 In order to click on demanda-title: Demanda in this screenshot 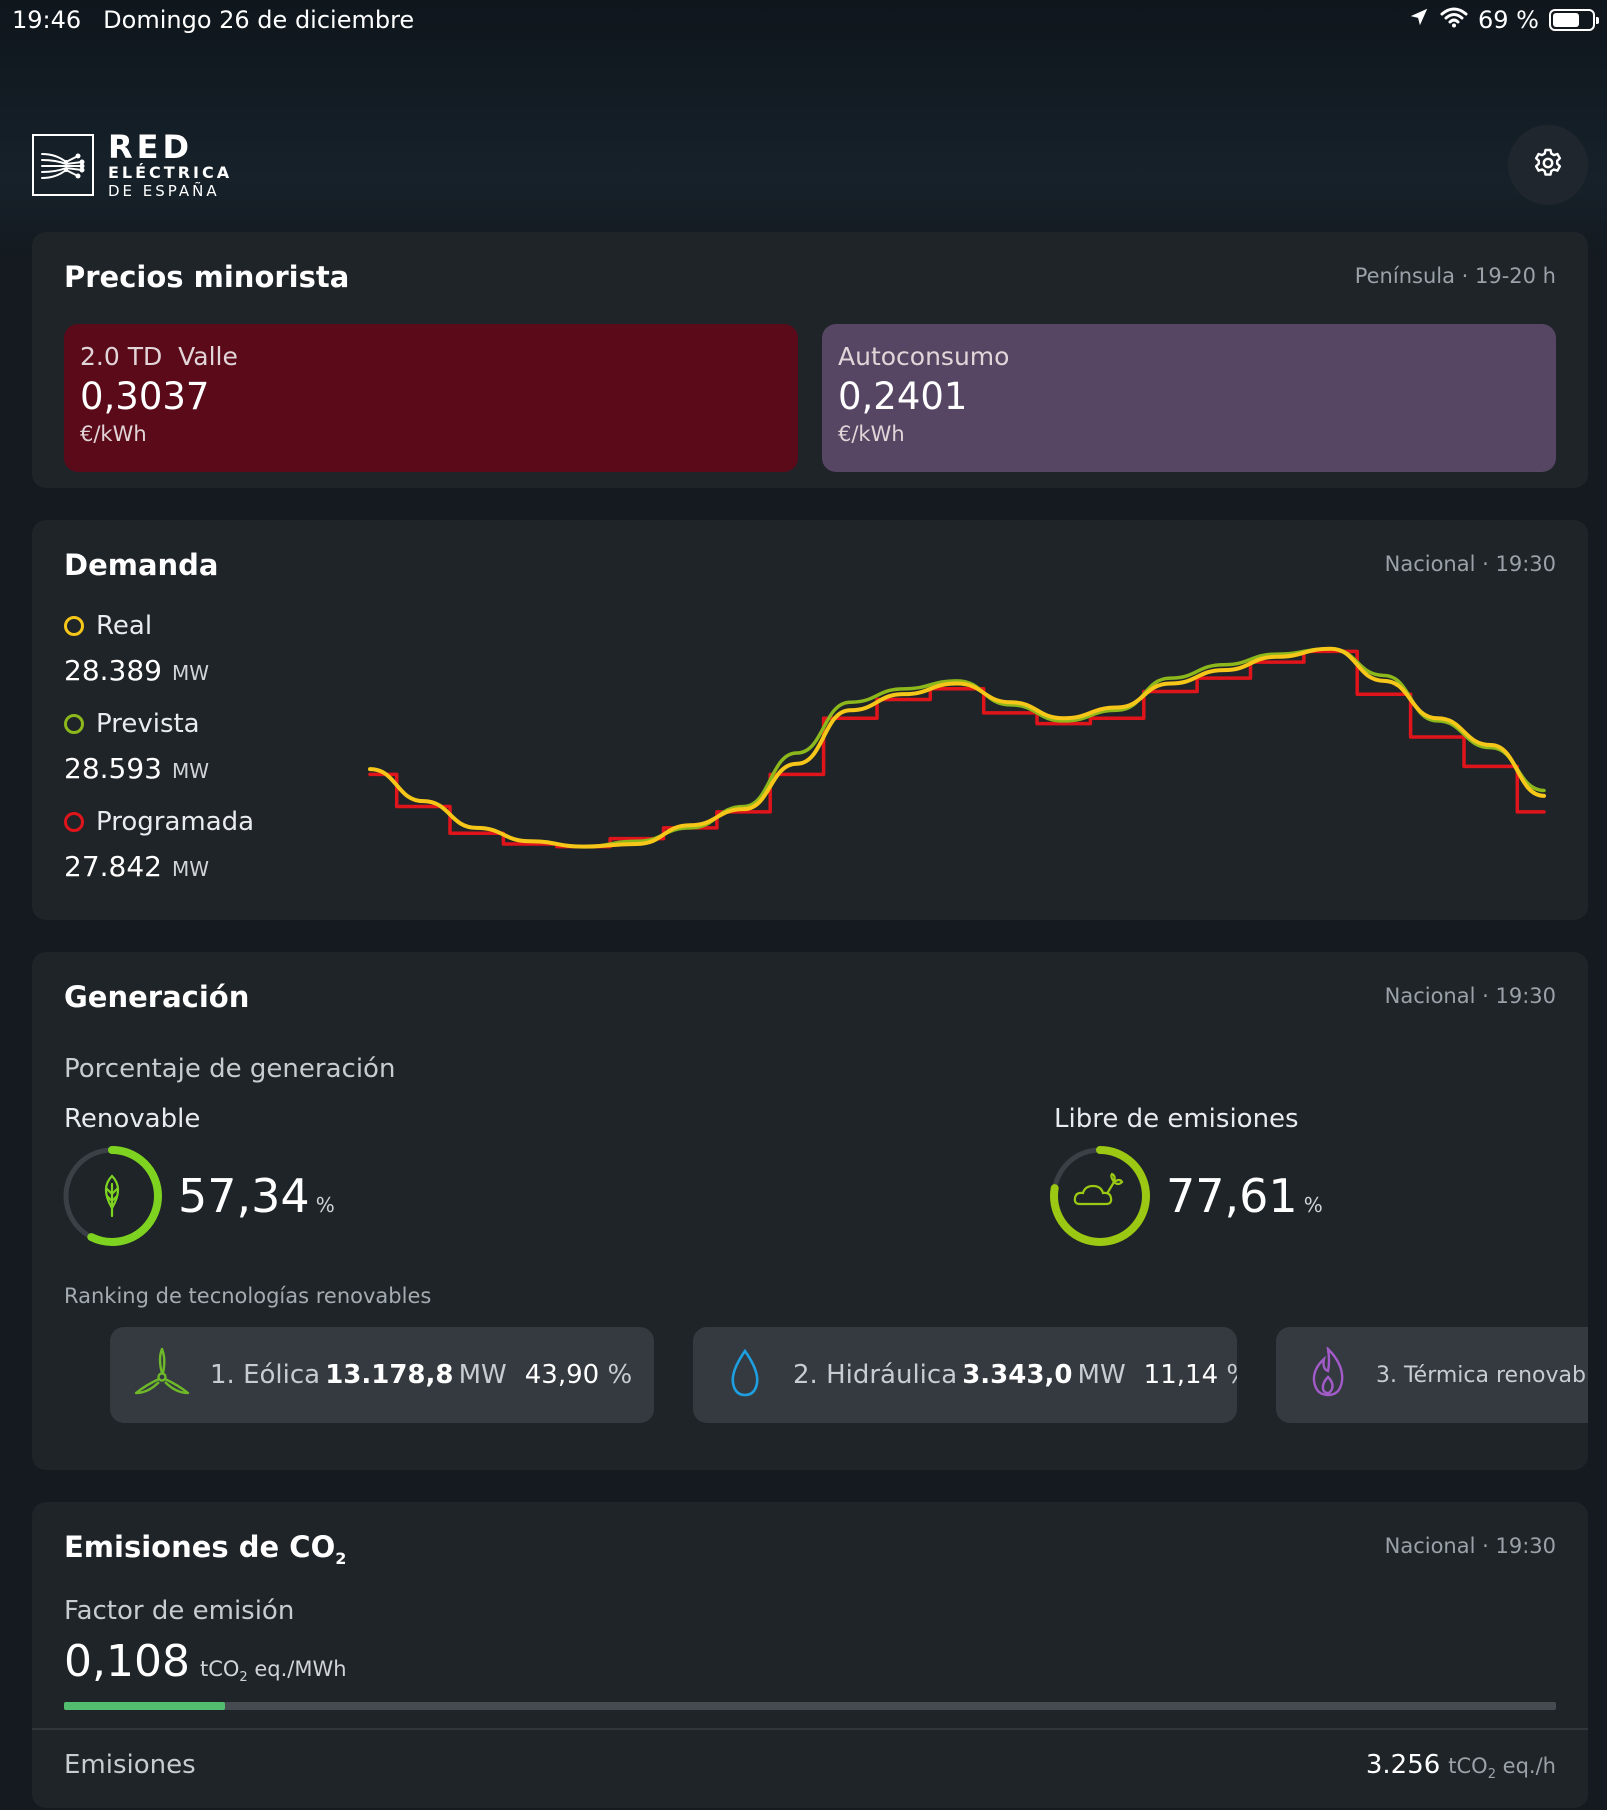, I will do `click(141, 565)`.